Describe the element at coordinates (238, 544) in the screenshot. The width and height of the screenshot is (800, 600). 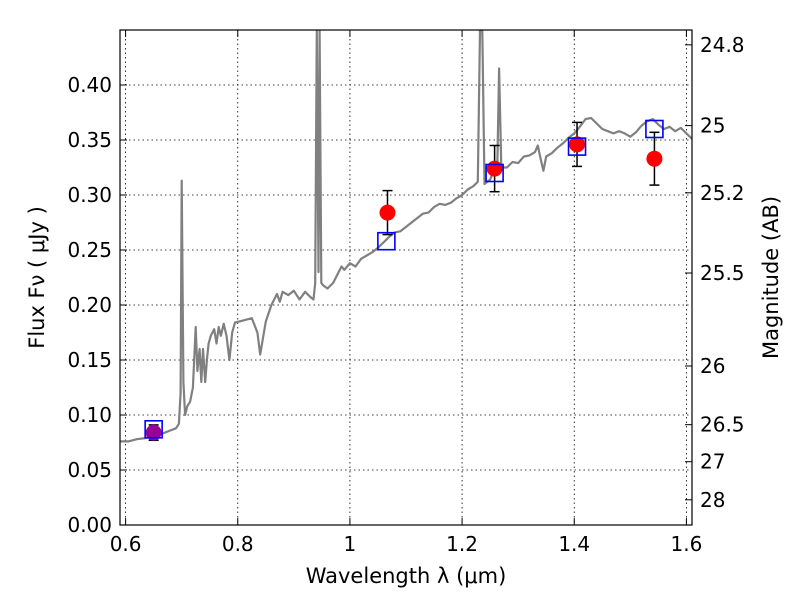
I see `x-tick-label: 0.8` at that location.